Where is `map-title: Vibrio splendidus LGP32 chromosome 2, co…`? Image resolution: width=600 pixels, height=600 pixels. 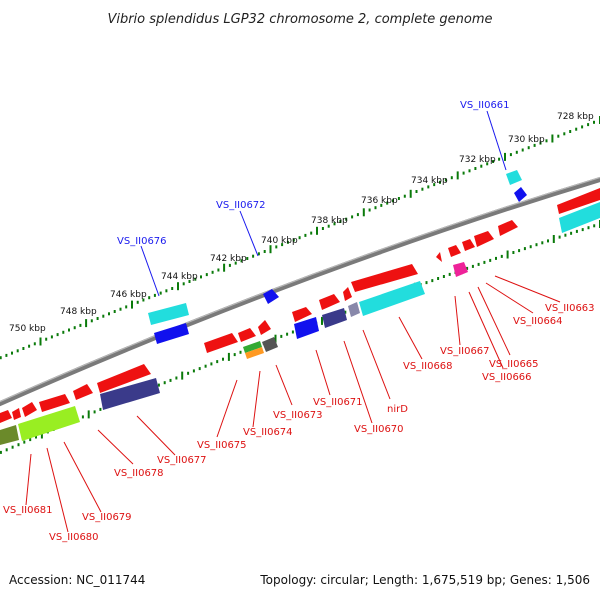
map-title: Vibrio splendidus LGP32 chromosome 2, co… is located at coordinates (299, 19).